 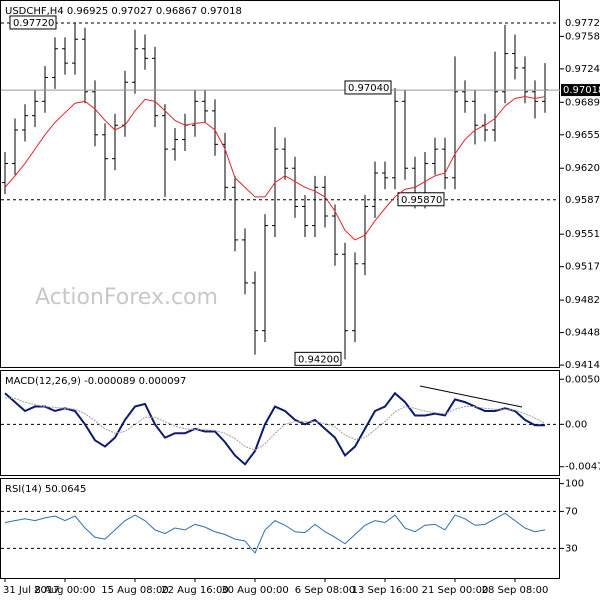 I want to click on annotation-label: 0.97720, so click(x=33, y=23).